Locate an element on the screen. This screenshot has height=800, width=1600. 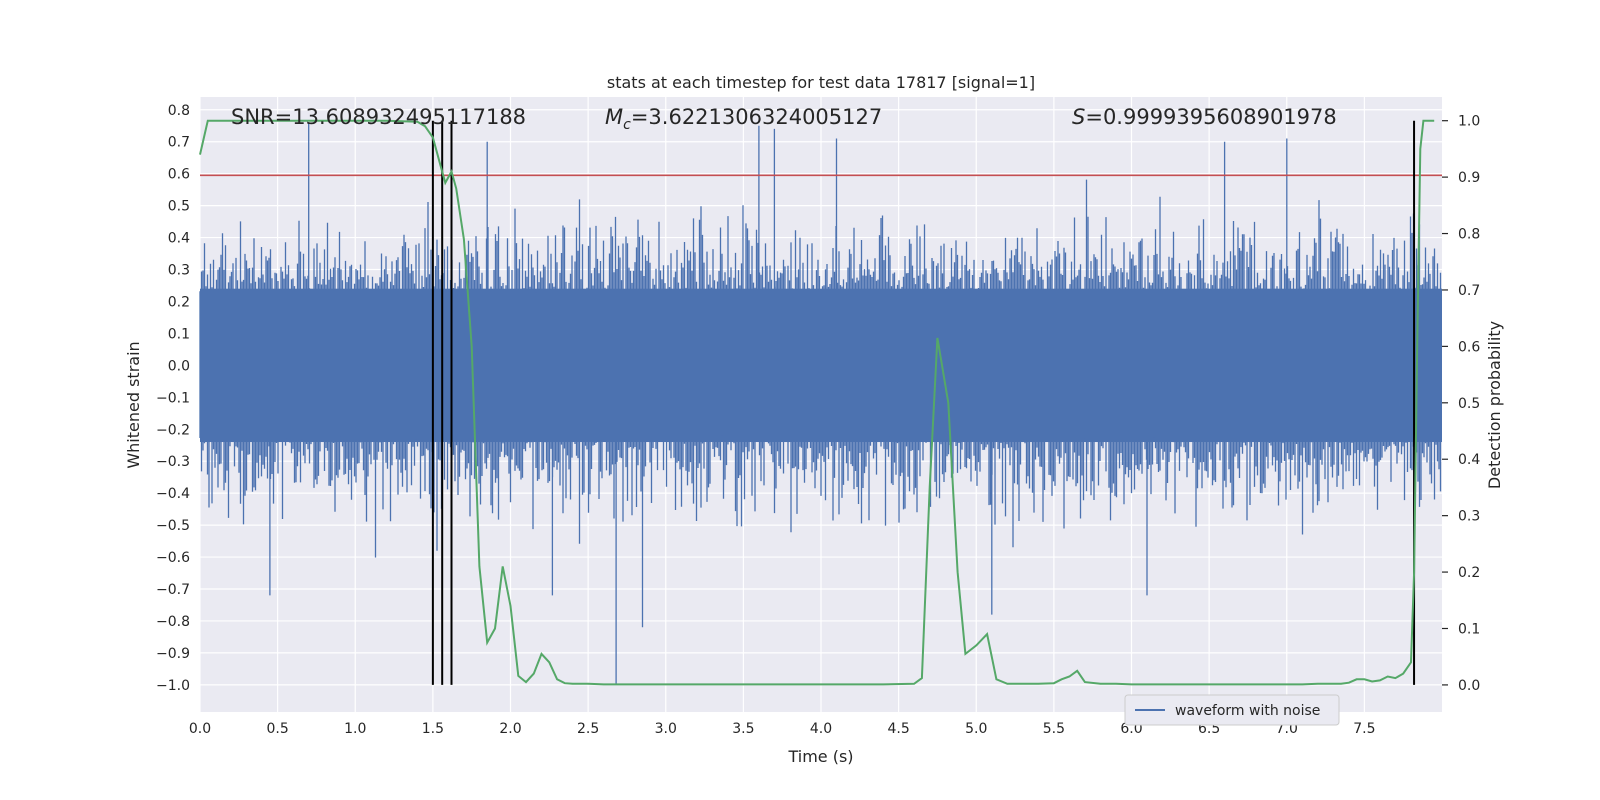
legend: waveform with noise is located at coordinates (1232, 710).